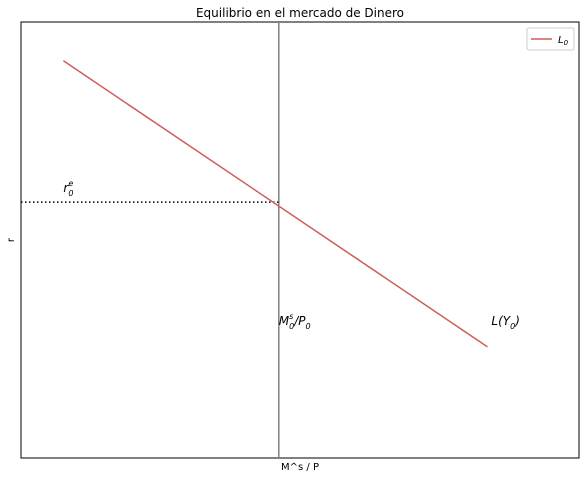  I want to click on money-supply-label: Ms 0/P0, so click(295, 321).